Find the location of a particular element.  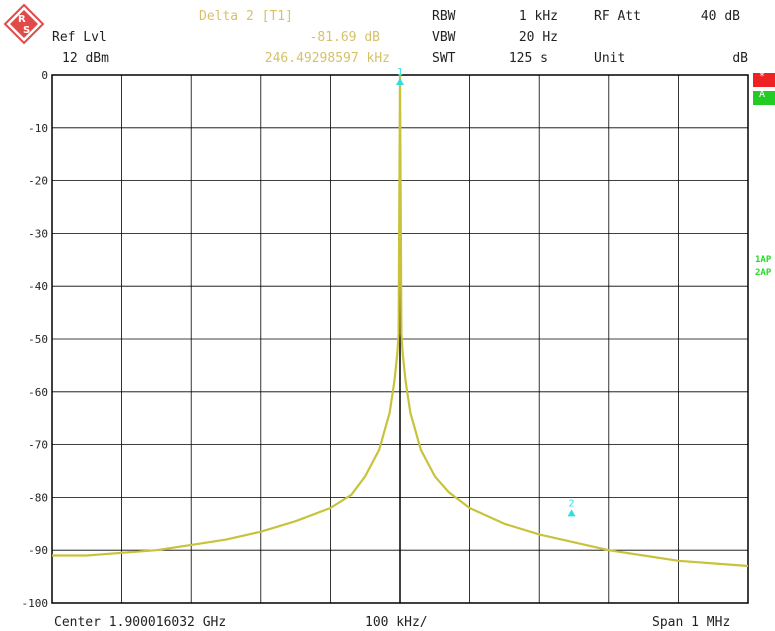

rf-att-value: 40 dB is located at coordinates (720, 16).